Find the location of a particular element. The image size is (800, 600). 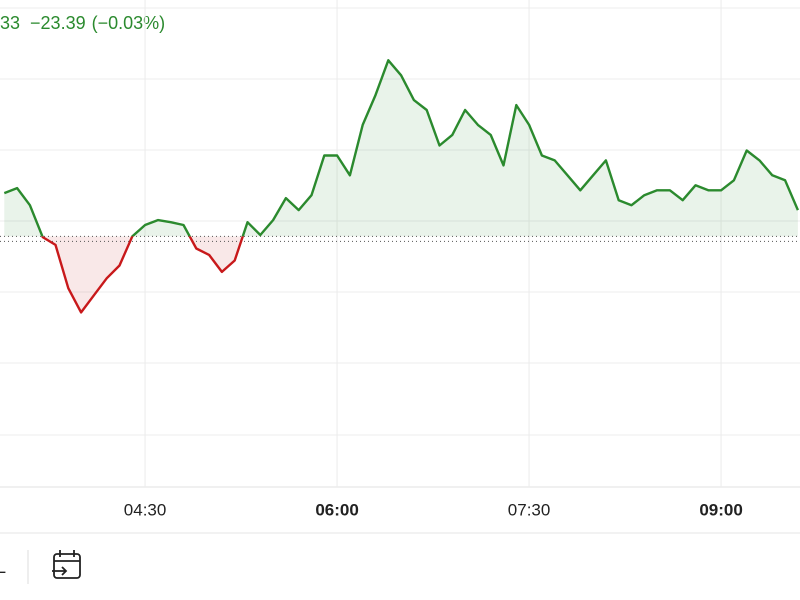

change-percent: (−0.03%) is located at coordinates (129, 23).